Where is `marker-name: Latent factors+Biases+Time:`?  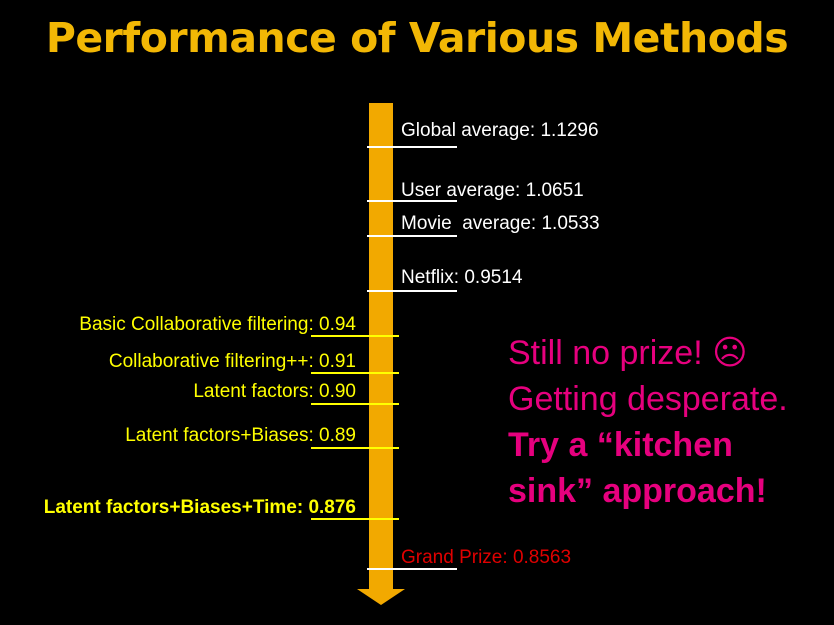
marker-name: Latent factors+Biases+Time: is located at coordinates (173, 507).